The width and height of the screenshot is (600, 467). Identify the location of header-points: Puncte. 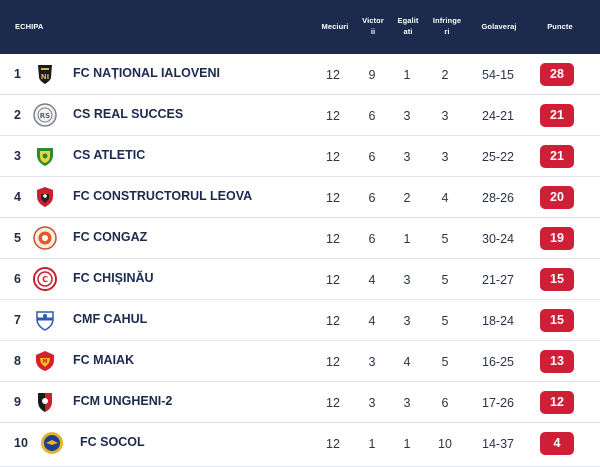
(560, 26).